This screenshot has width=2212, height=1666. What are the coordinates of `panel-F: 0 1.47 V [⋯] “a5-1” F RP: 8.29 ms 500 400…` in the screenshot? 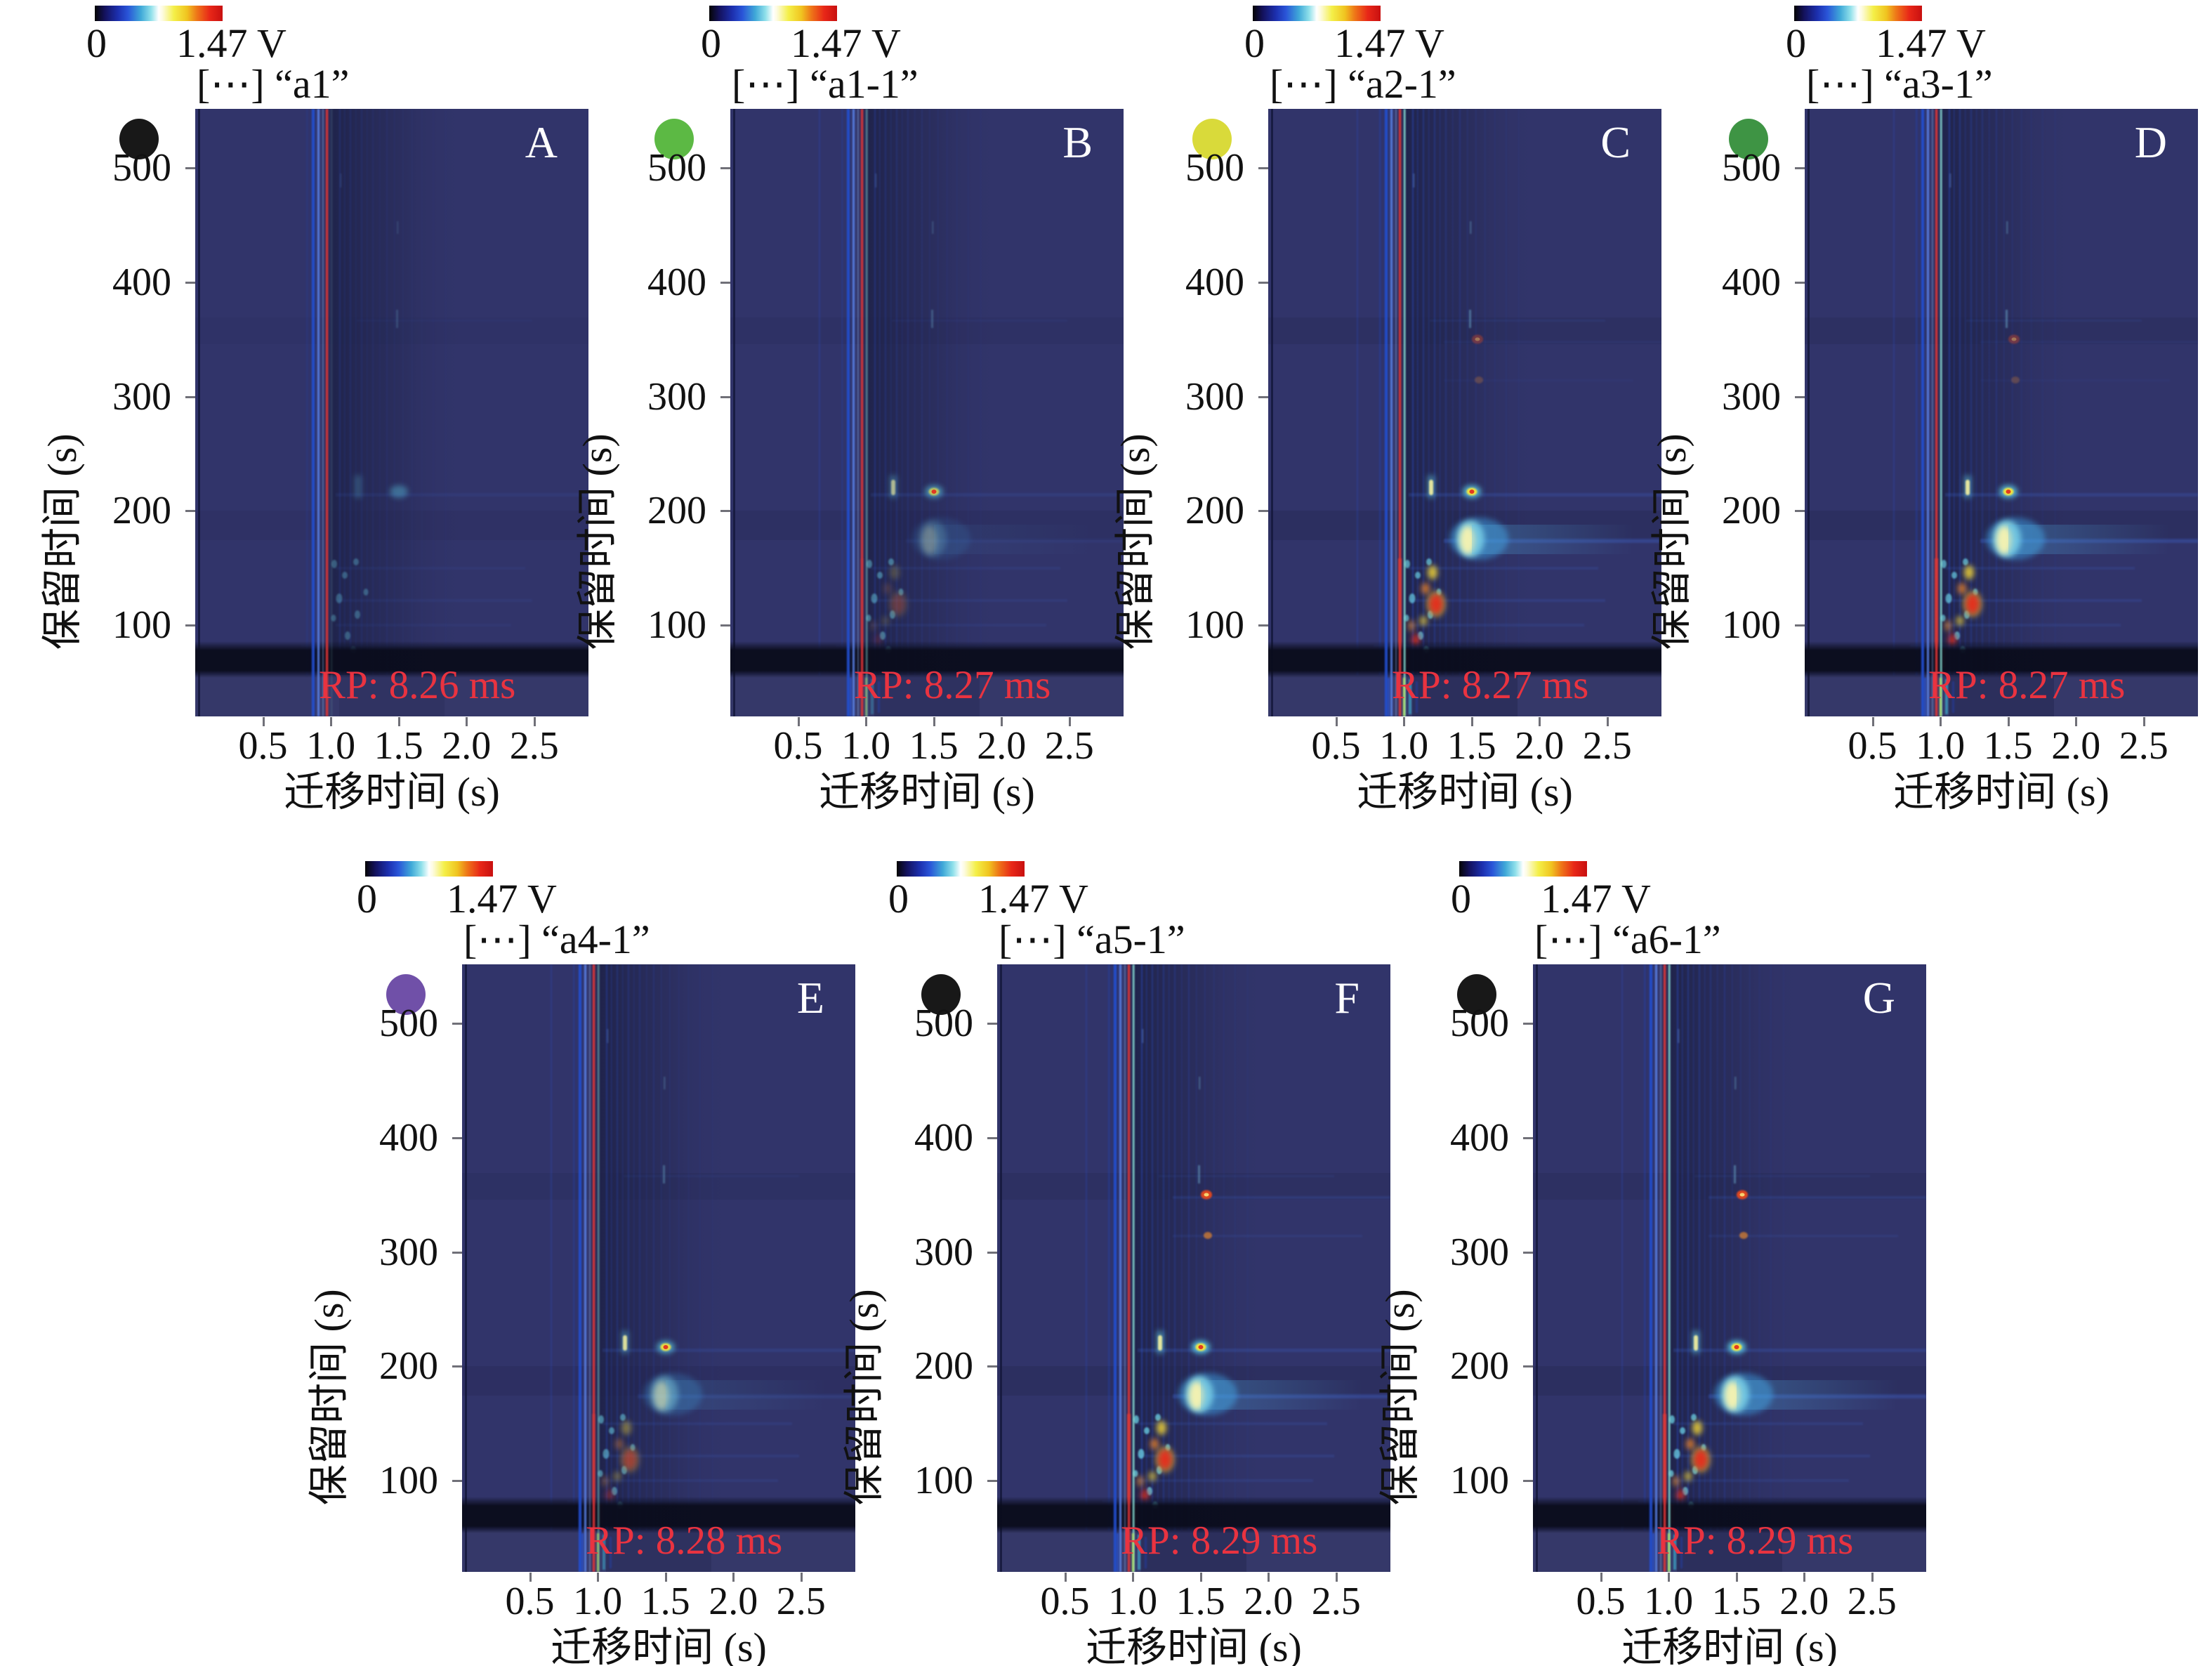 It's located at (1115, 1263).